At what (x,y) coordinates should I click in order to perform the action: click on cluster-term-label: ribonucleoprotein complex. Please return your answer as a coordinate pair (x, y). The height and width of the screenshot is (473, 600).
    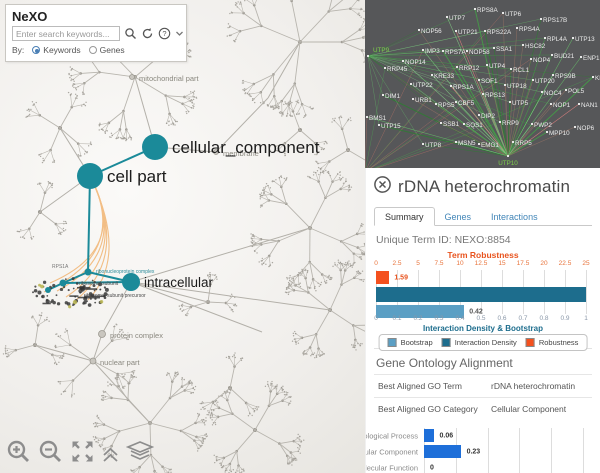
    Looking at the image, I should click on (125, 272).